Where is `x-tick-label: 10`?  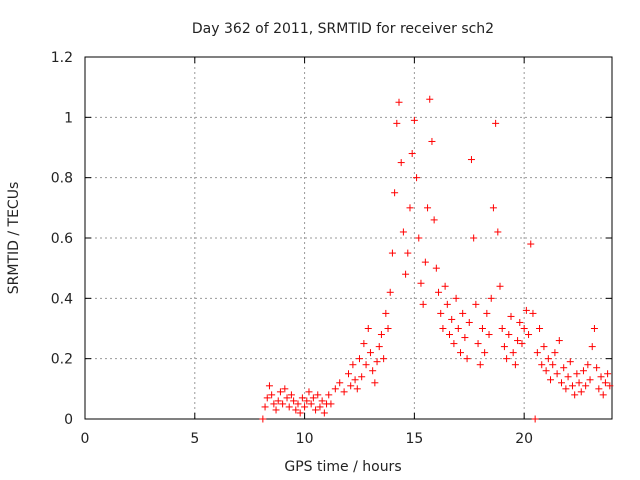 x-tick-label: 10 is located at coordinates (305, 439).